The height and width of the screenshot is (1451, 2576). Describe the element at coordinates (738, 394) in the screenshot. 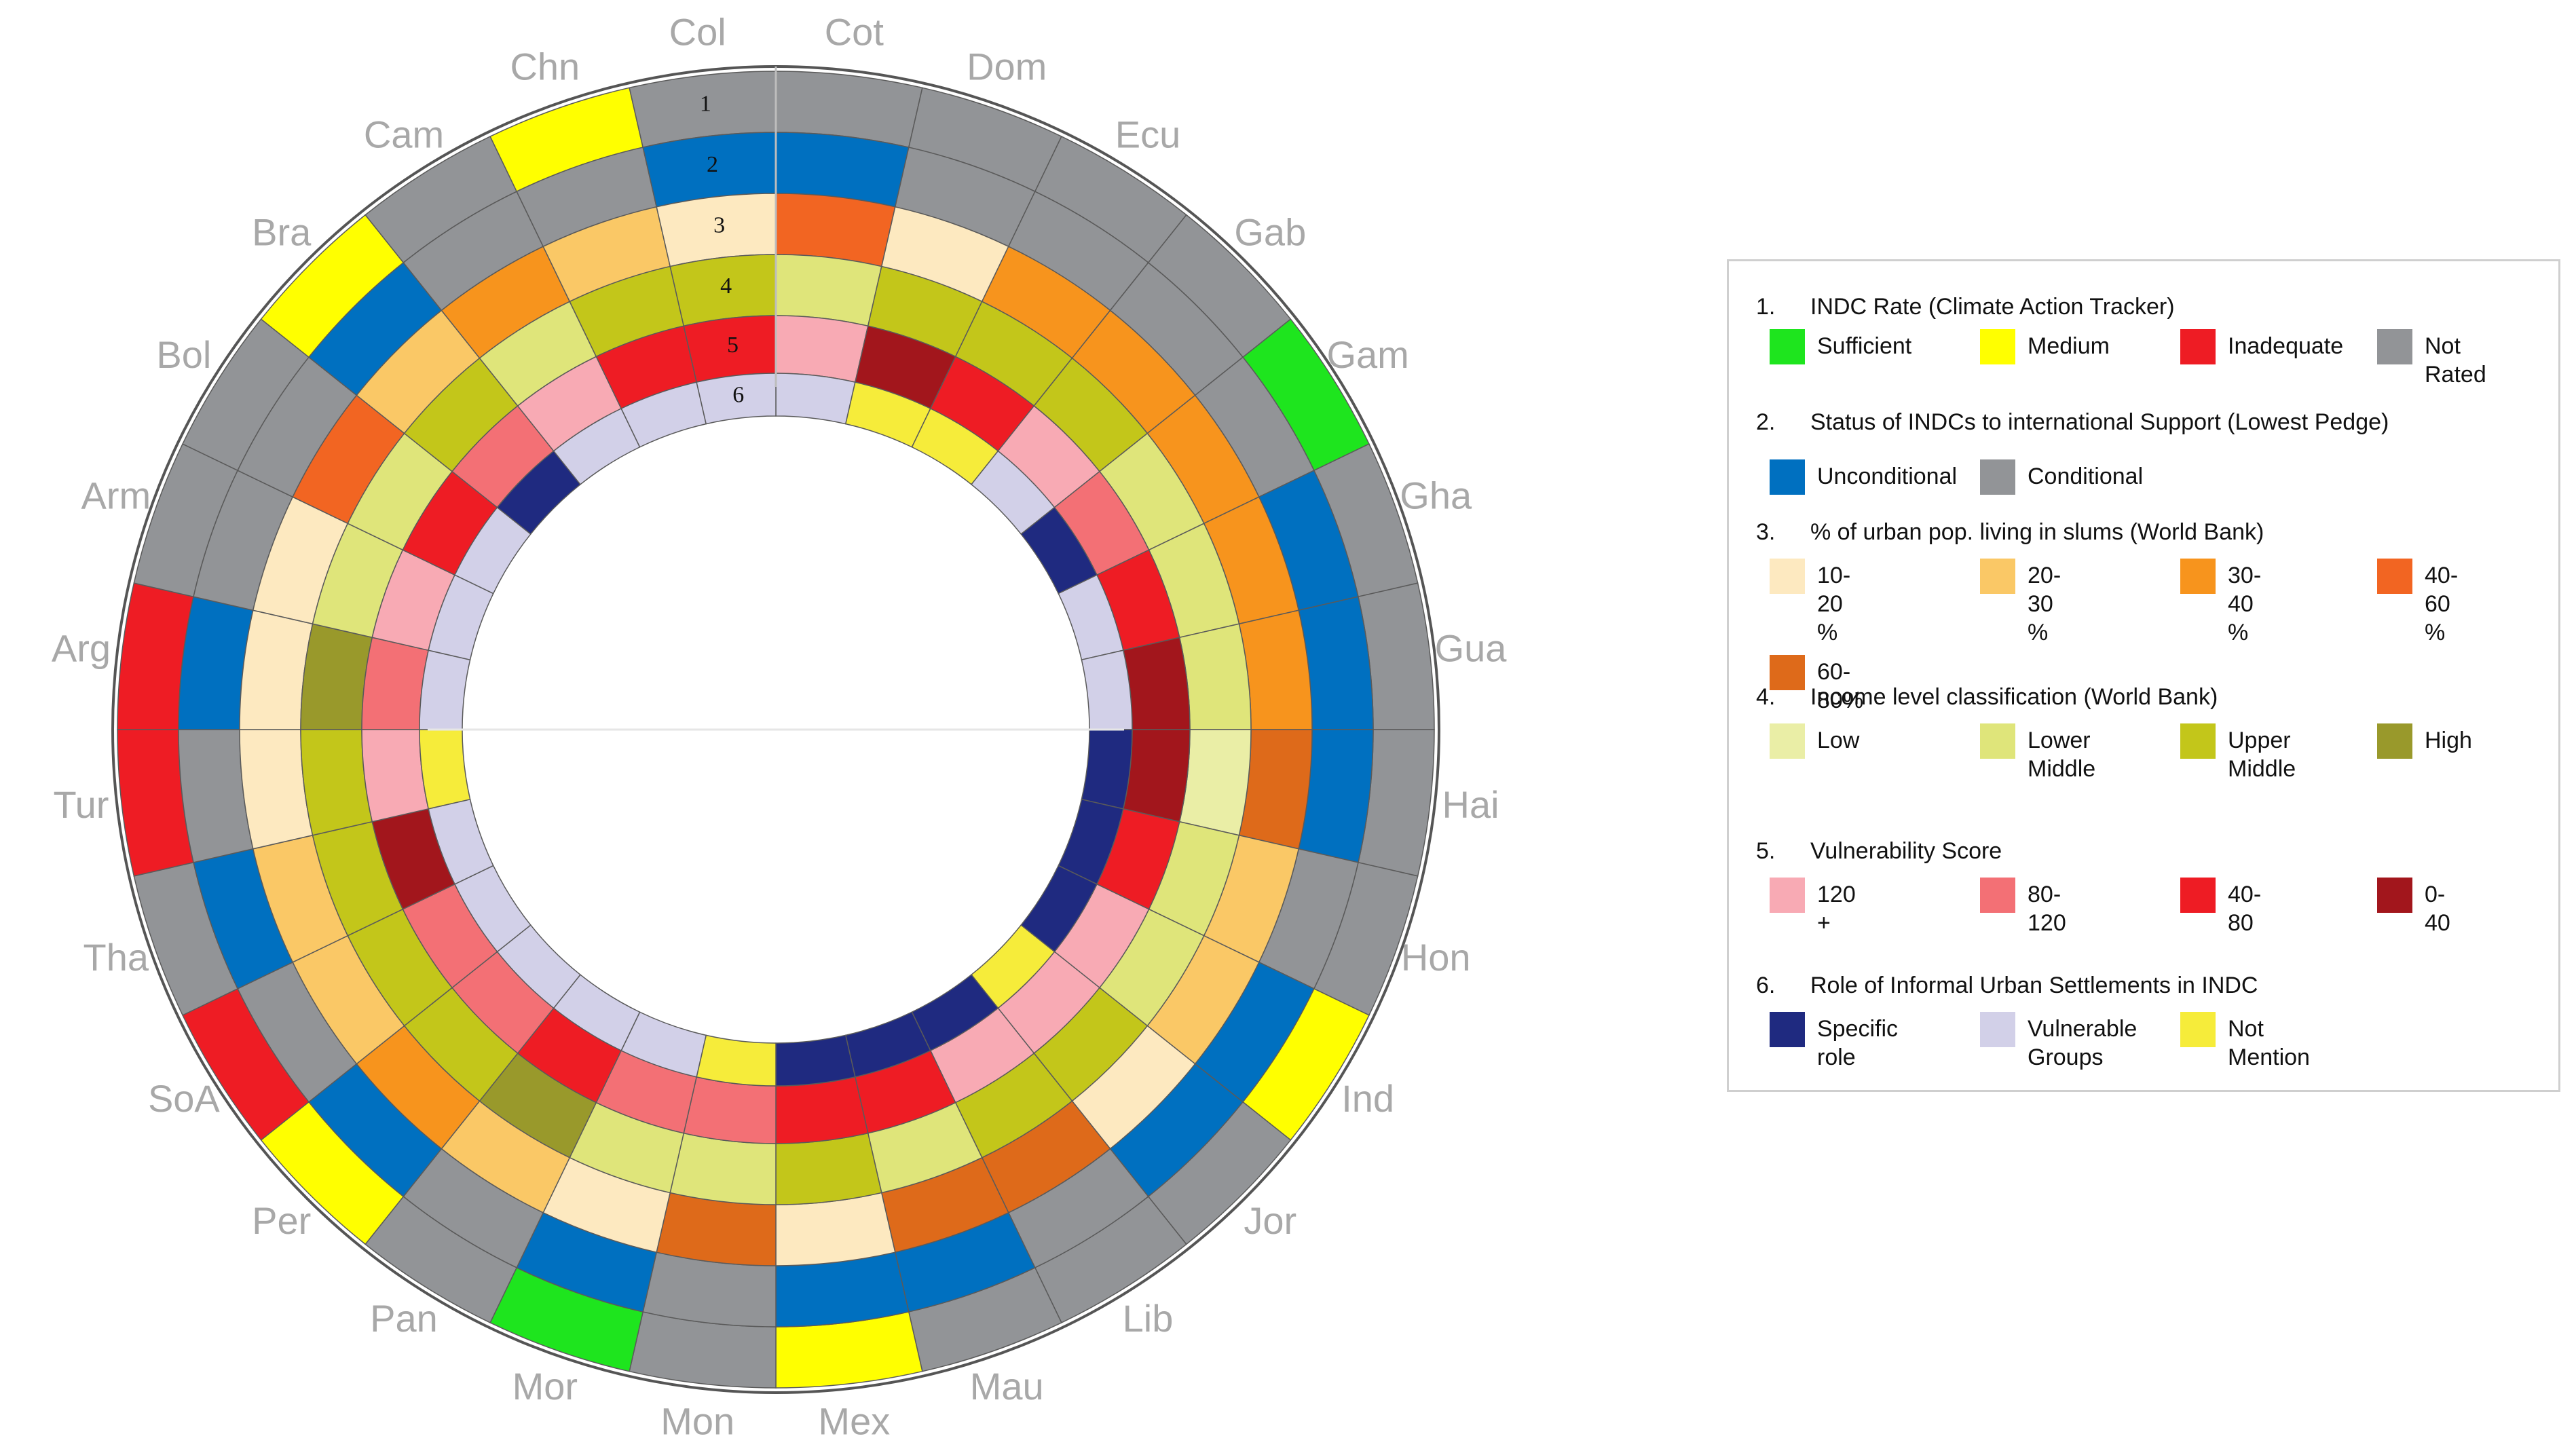

I see `ring-number-6: 6` at that location.